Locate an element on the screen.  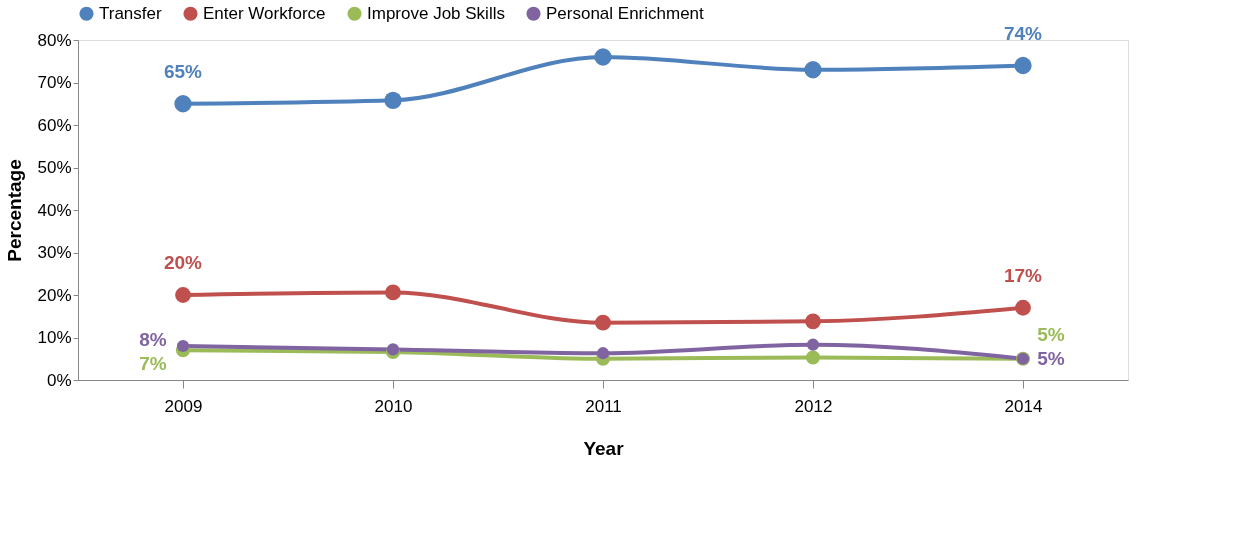
legend-label: Transfer is located at coordinates (130, 13).